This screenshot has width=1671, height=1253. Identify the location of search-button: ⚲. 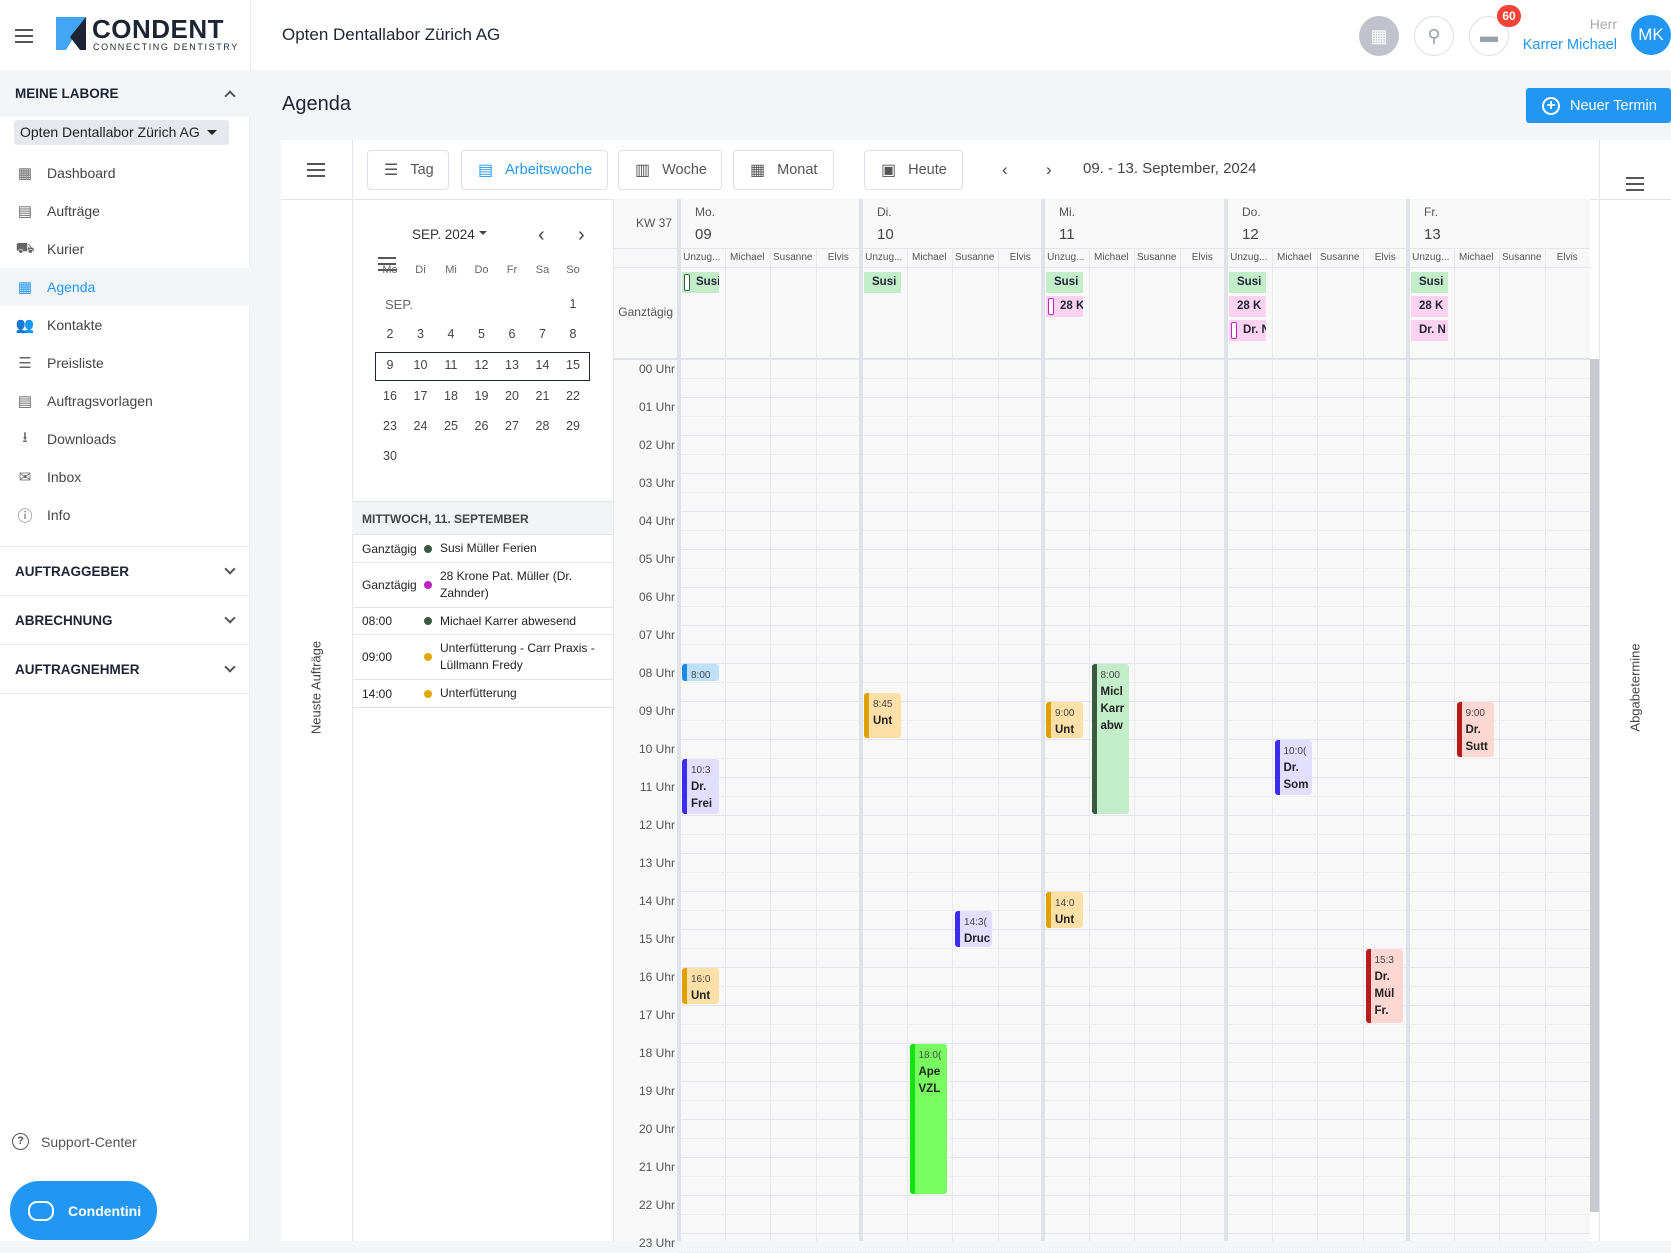
(1434, 36).